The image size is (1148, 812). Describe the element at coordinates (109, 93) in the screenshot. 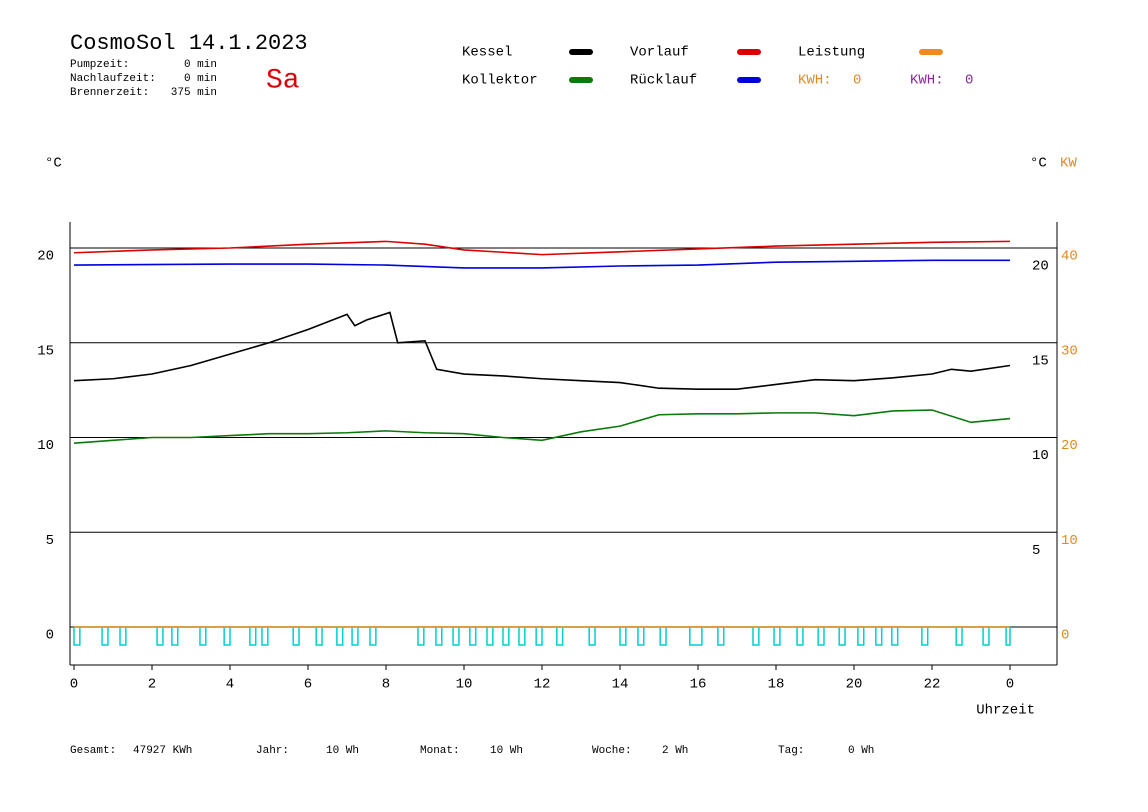

I see `info-label: Brennerzeit:` at that location.